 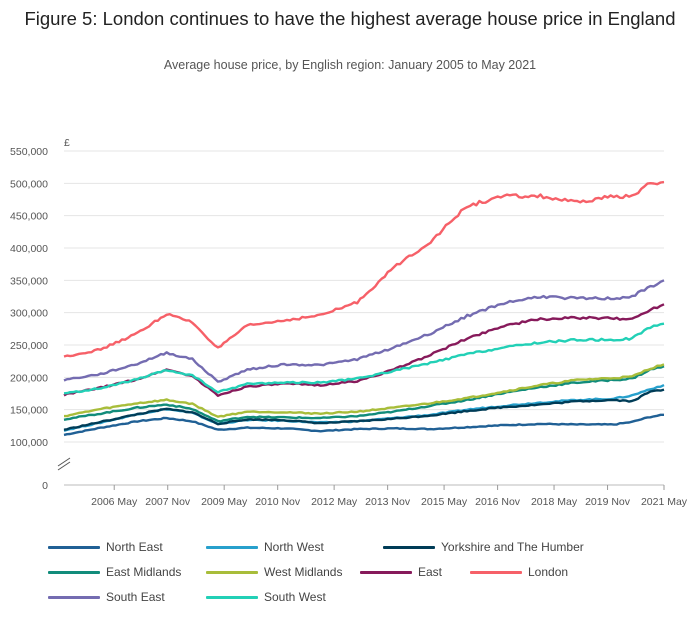 I want to click on y-tick-label: 250,000, so click(x=29, y=346).